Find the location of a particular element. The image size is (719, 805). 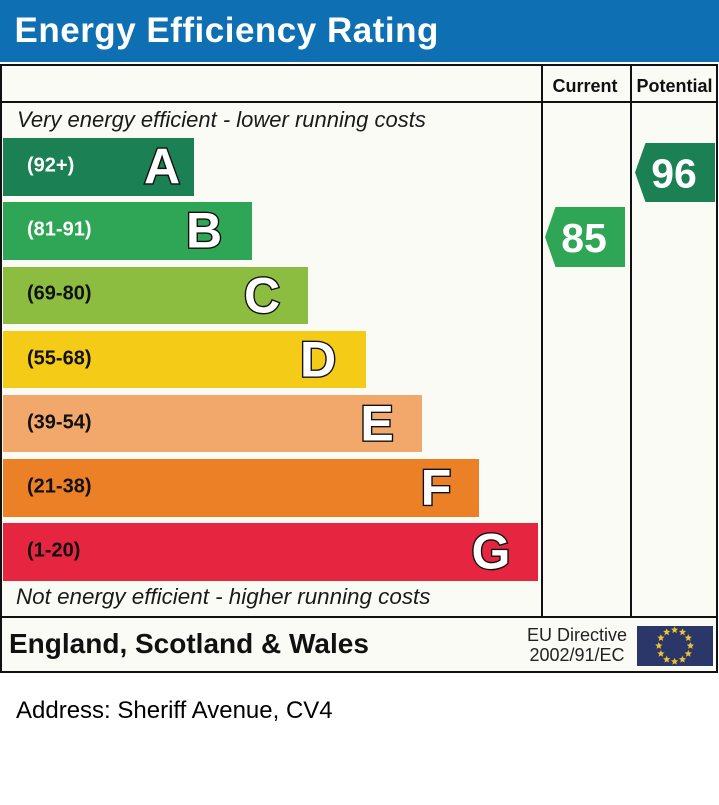

svg-text: C is located at coordinates (262, 295).